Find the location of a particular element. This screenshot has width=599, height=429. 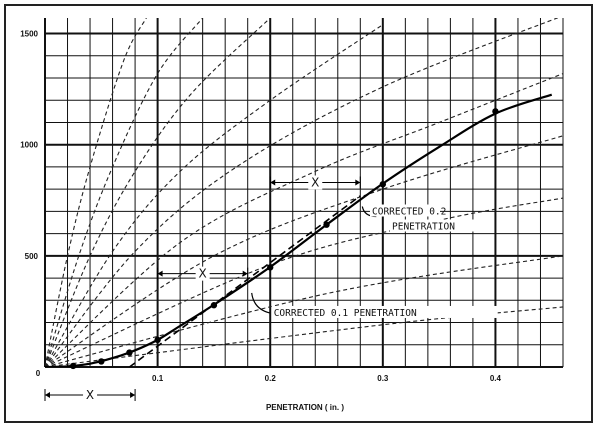

callout-label: CORRECTED 0.1 PENETRATION is located at coordinates (345, 313).